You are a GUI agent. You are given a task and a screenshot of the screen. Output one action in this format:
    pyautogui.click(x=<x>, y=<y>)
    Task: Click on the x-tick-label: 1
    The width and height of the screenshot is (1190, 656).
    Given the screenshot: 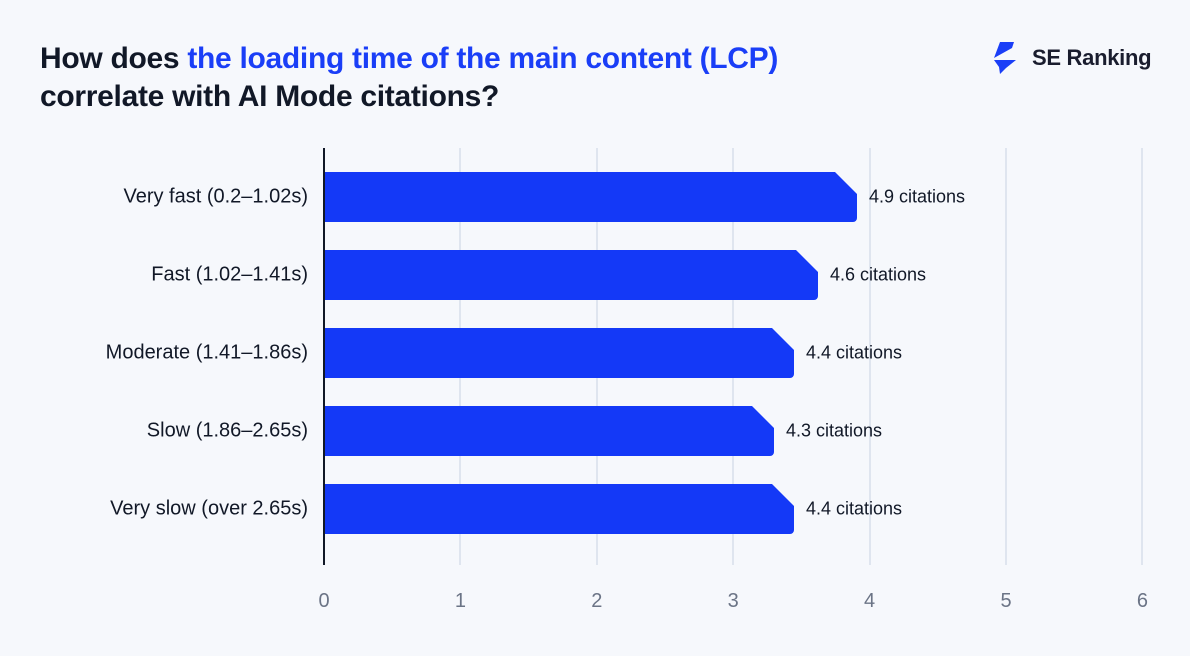 What is the action you would take?
    pyautogui.click(x=460, y=601)
    